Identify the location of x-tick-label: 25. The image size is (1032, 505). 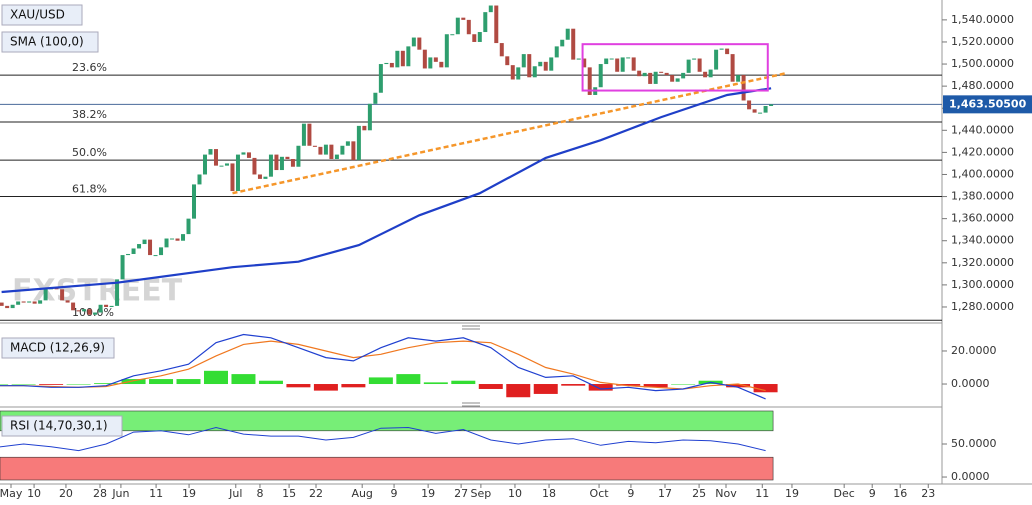
(699, 493).